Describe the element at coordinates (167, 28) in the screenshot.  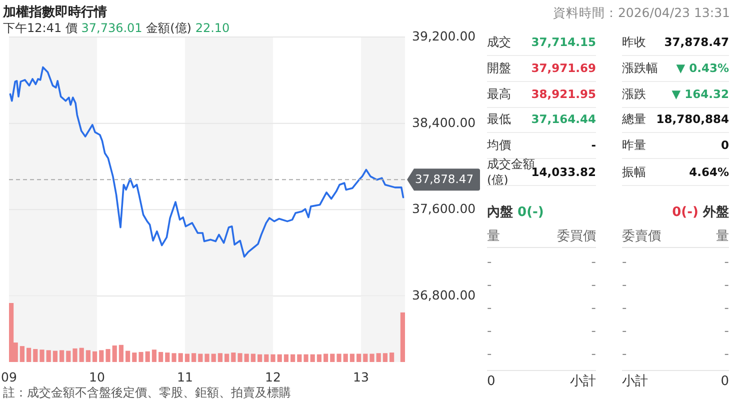
I see `text: 金額(億)` at that location.